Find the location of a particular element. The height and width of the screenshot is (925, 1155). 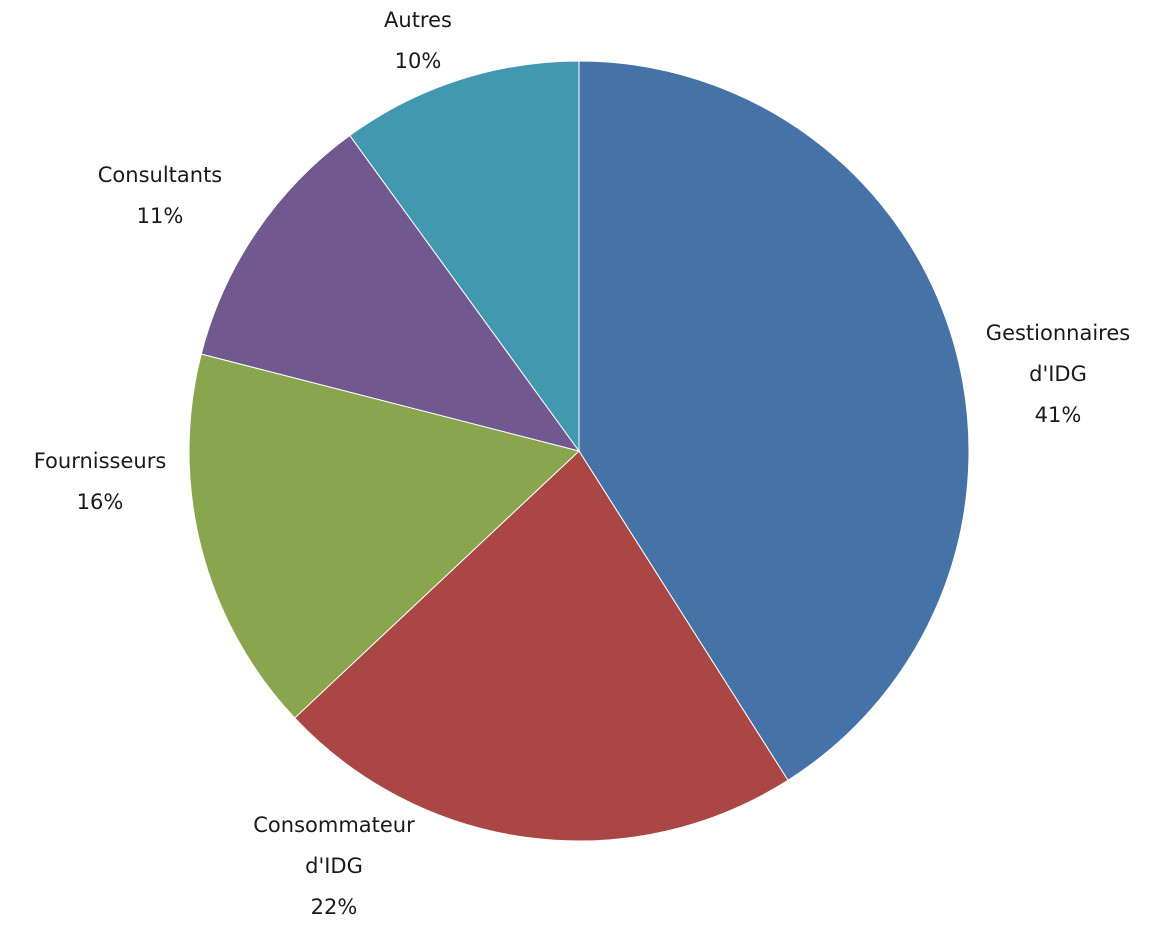

data-label-percent: 10% is located at coordinates (418, 61).